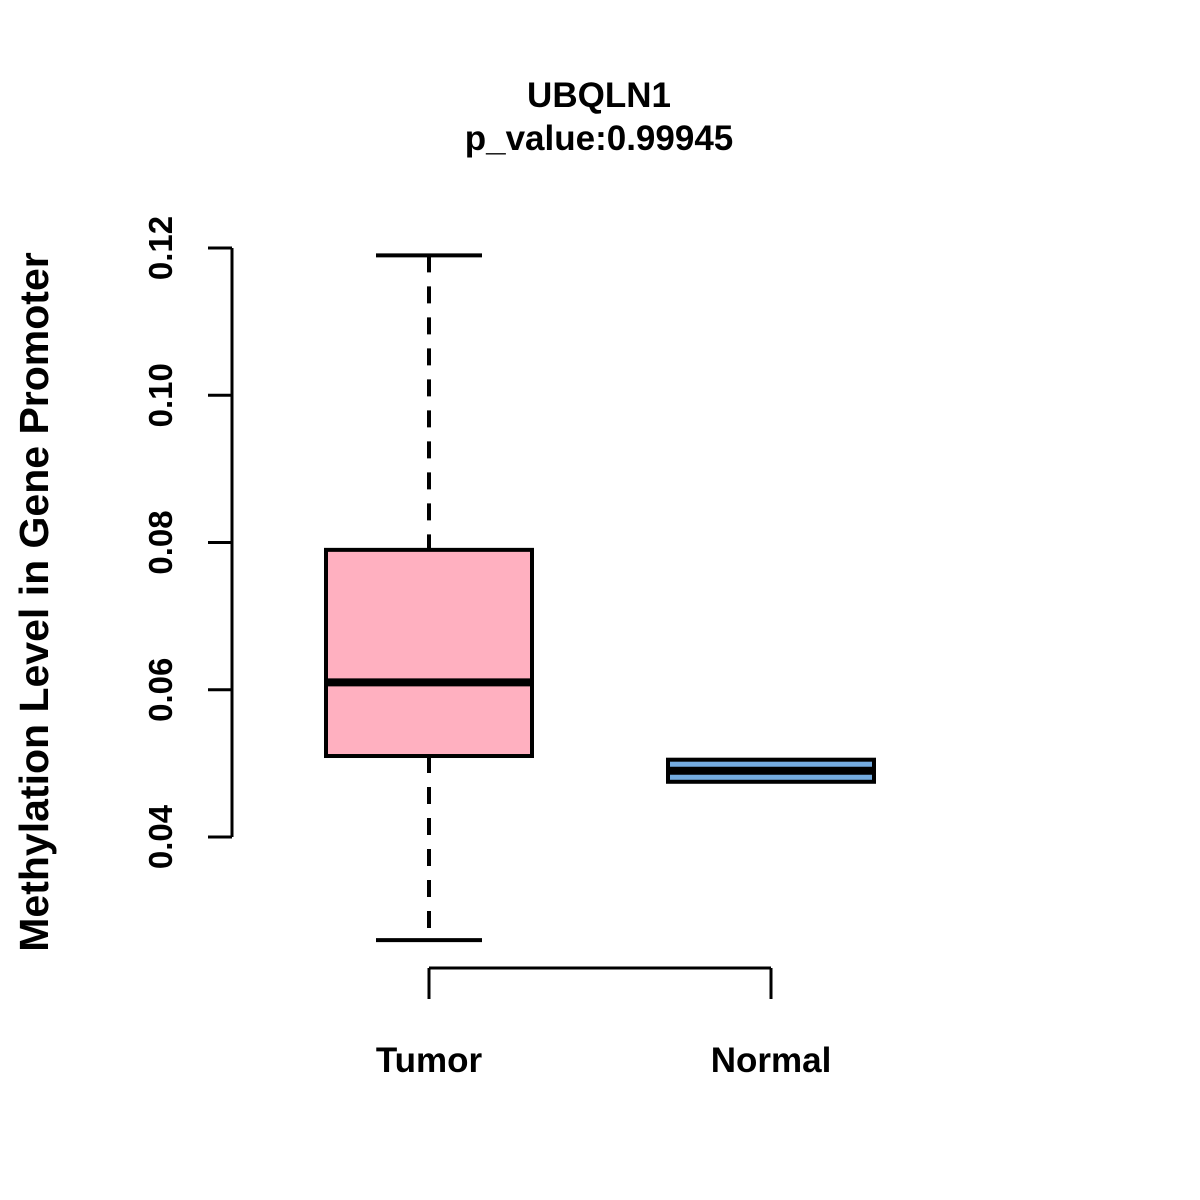 Image resolution: width=1200 pixels, height=1200 pixels. Describe the element at coordinates (34, 601) in the screenshot. I see `y-axis-label: Methylation Level in Gene Promoter` at that location.